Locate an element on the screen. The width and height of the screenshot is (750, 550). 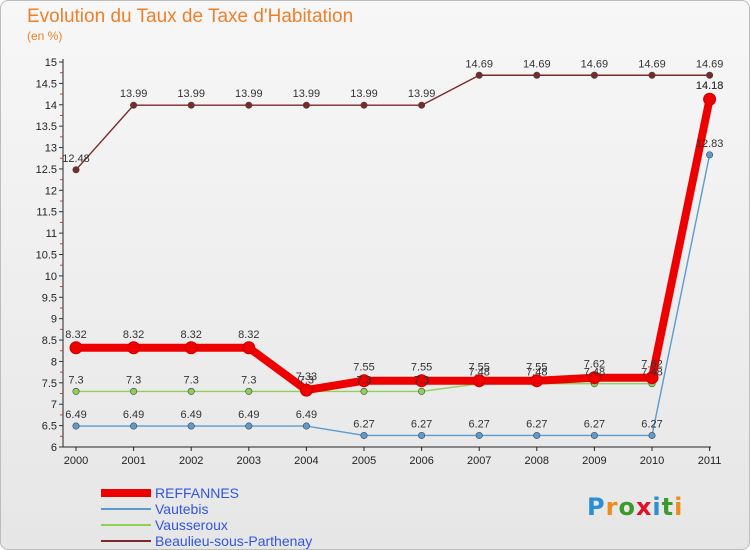
y-tick-label: 15 is located at coordinates (51, 63).